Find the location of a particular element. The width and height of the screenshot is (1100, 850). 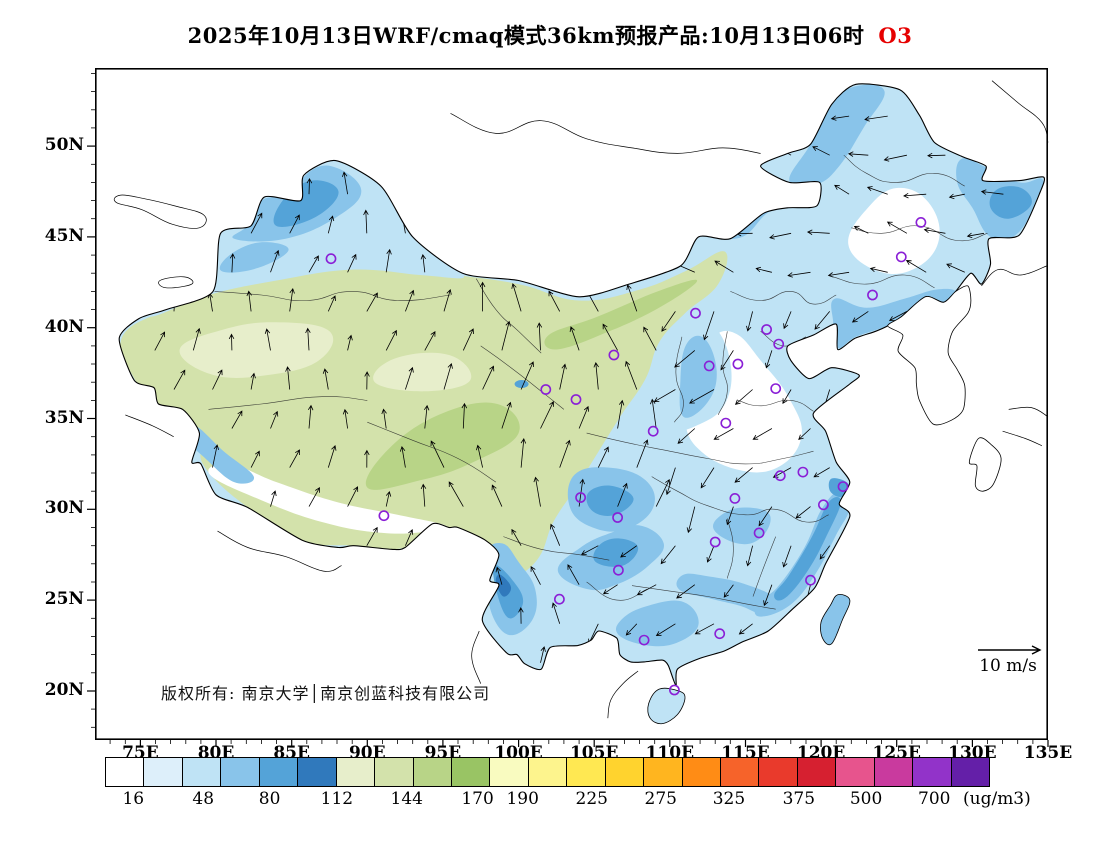

colorbar-tick-label: 80 is located at coordinates (269, 799).